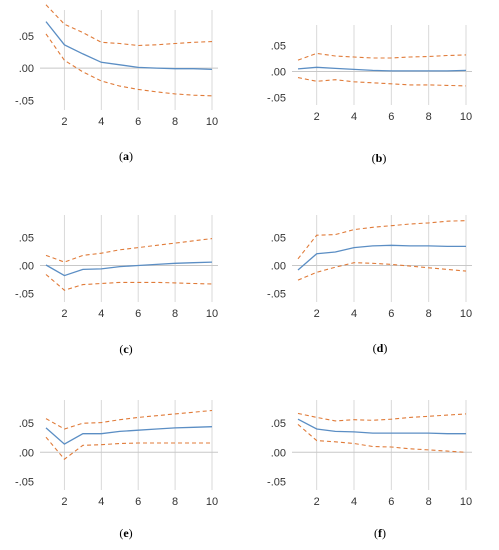 This screenshot has width=499, height=550. I want to click on panel-e: .05 .00 -.05 2 4 6 8 10 (e), so click(116, 470).